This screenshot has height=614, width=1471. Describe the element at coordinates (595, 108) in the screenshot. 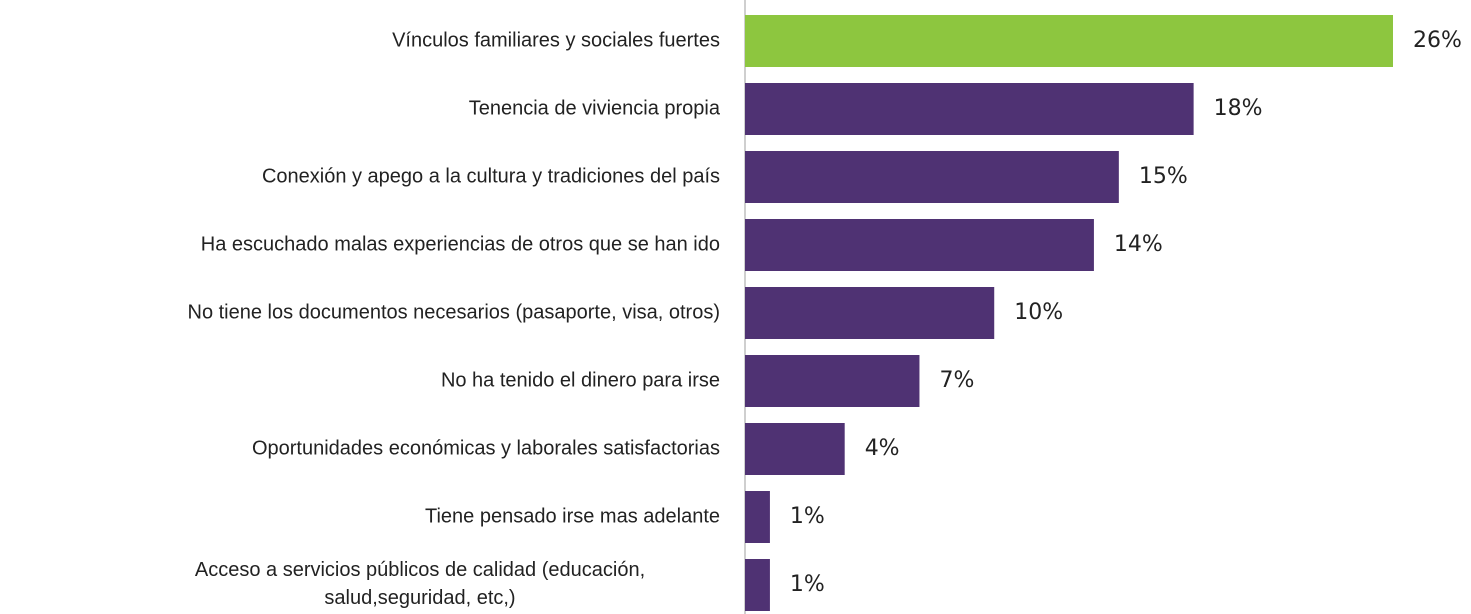

I see `category-label: Tenencia de viviencia propia` at that location.